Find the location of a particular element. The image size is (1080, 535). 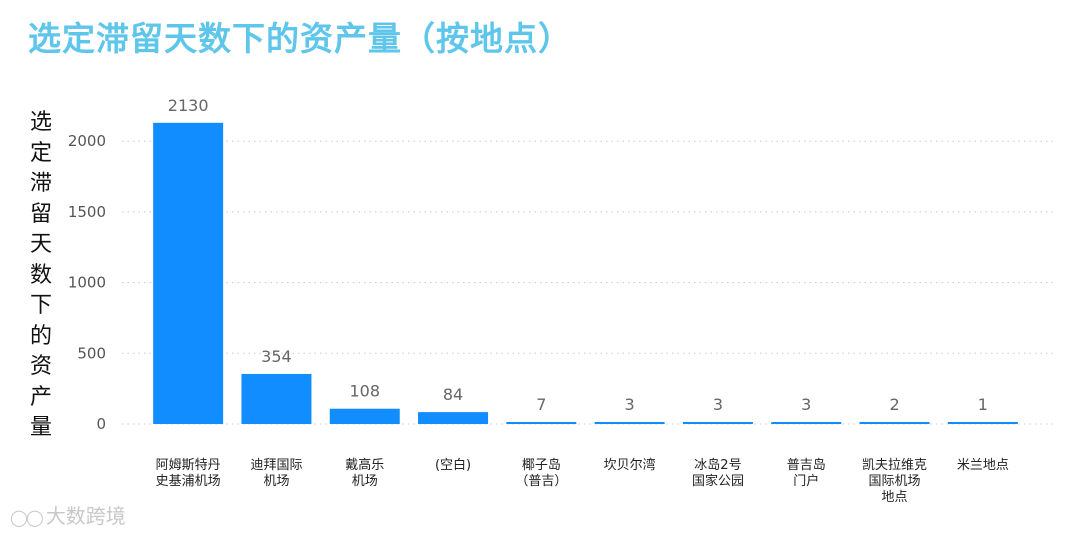

x-tick-label-line: 国际机场 is located at coordinates (895, 481).